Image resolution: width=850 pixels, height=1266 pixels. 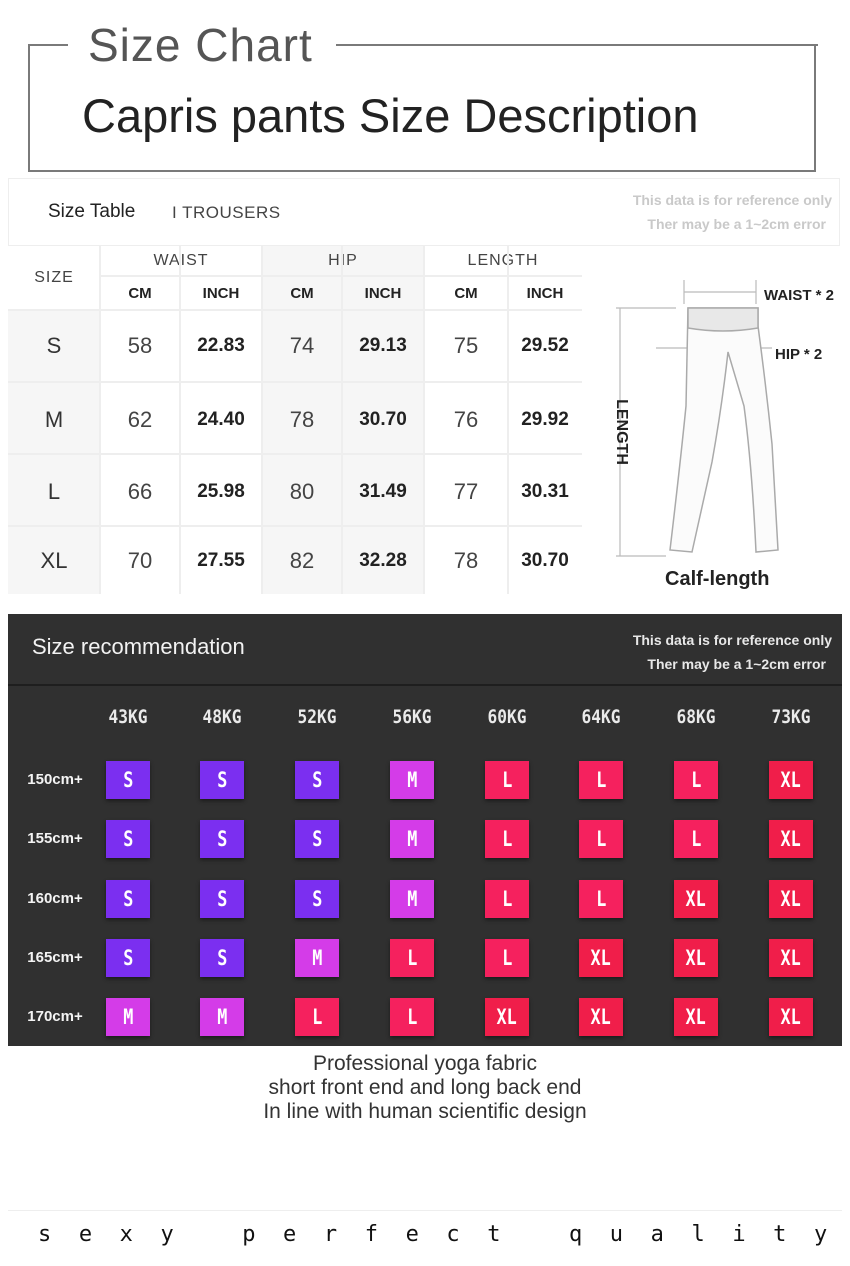 What do you see at coordinates (54, 419) in the screenshot?
I see `size-cell: M` at bounding box center [54, 419].